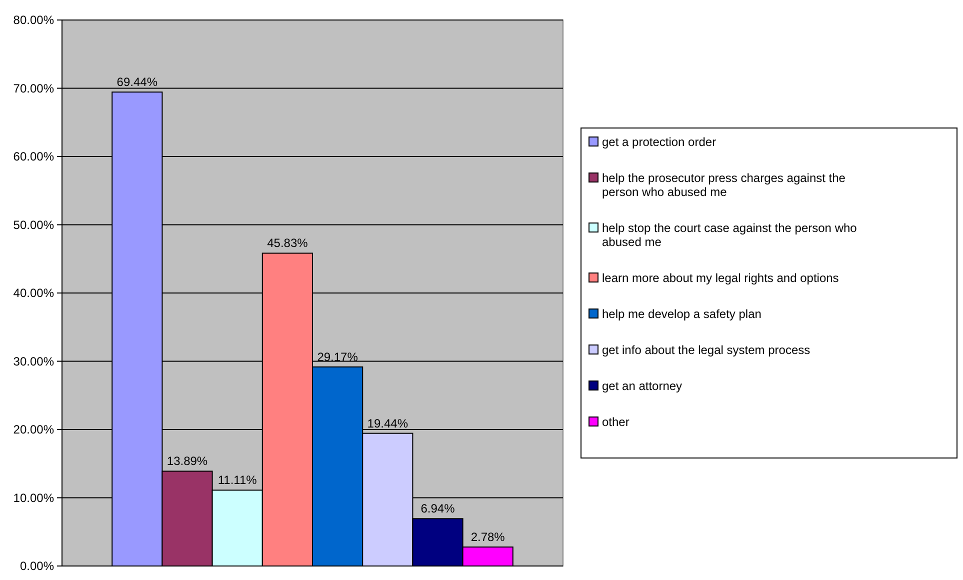 The height and width of the screenshot is (580, 963). What do you see at coordinates (730, 235) in the screenshot?
I see `legend-label: help stop the court case against the person who abused me` at bounding box center [730, 235].